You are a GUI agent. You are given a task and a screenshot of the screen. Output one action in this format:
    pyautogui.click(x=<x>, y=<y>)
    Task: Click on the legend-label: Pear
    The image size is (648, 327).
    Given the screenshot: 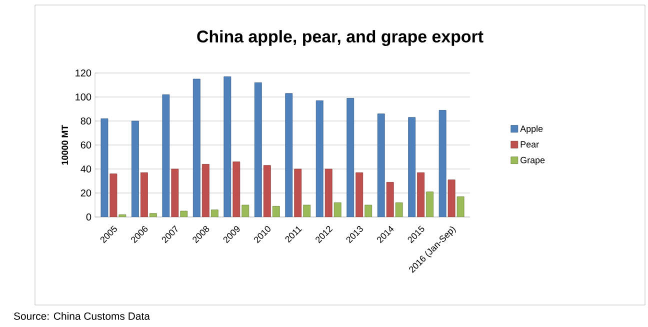 What is the action you would take?
    pyautogui.click(x=529, y=144)
    